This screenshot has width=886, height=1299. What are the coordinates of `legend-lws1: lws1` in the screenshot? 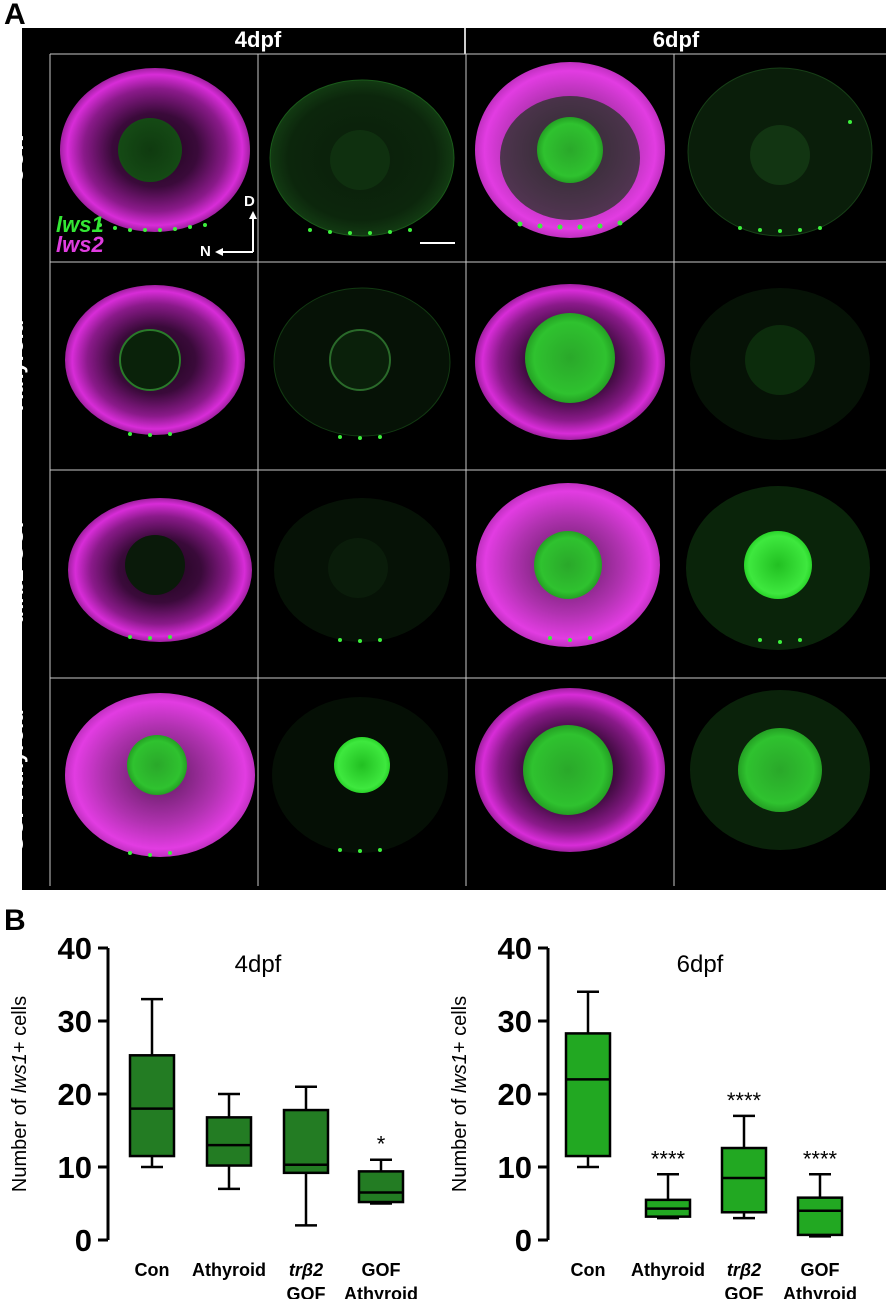 It's located at (80, 224).